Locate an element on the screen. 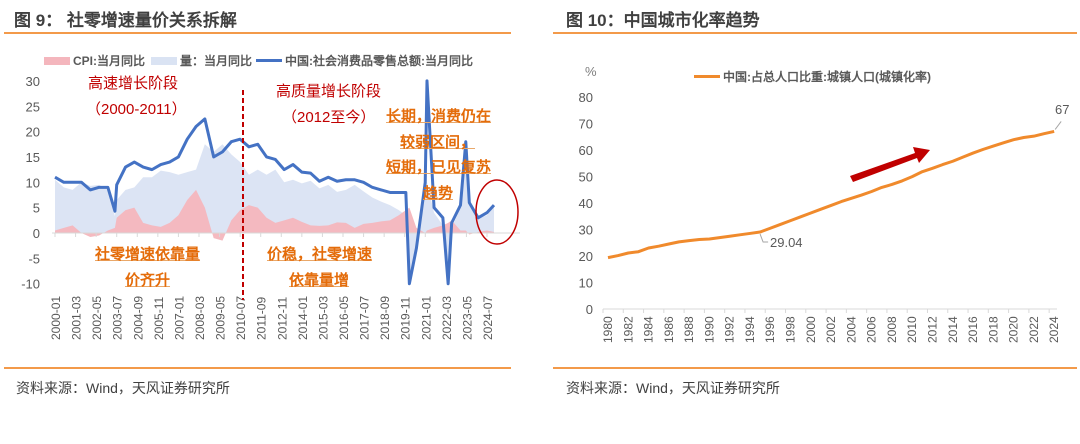  x-tick-label: 2024-07 is located at coordinates (488, 318).